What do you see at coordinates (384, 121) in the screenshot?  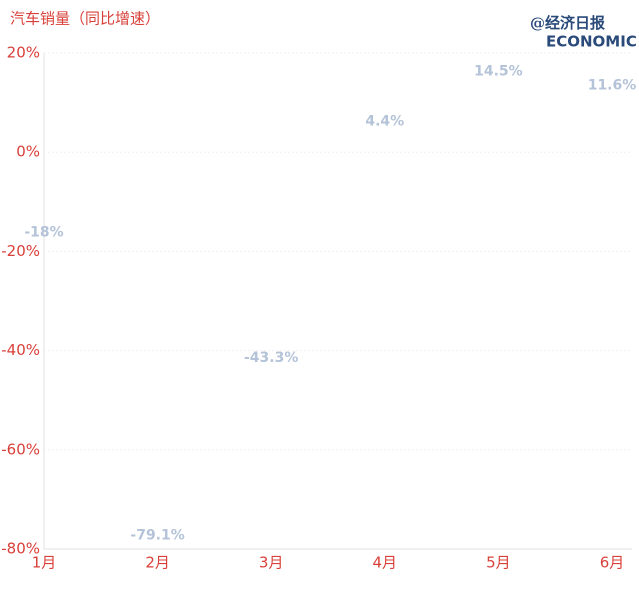 I see `data-label: 4.4%` at bounding box center [384, 121].